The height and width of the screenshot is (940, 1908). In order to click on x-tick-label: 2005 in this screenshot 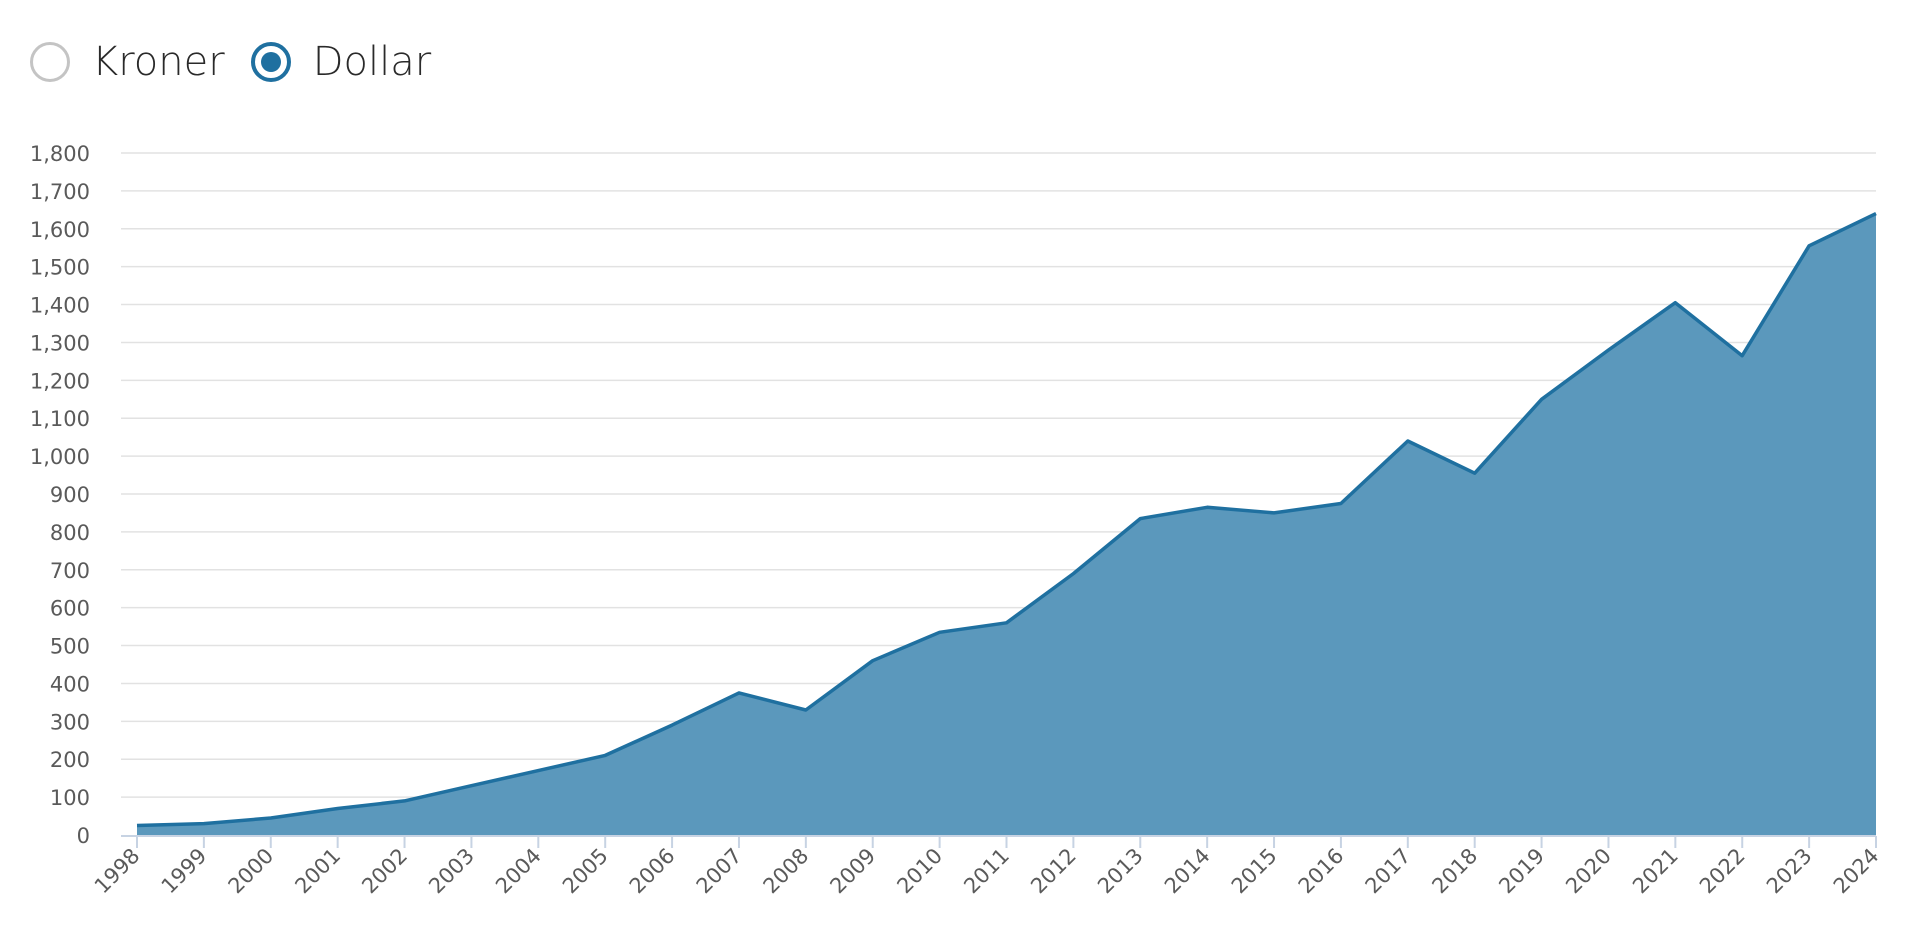, I will do `click(585, 871)`.